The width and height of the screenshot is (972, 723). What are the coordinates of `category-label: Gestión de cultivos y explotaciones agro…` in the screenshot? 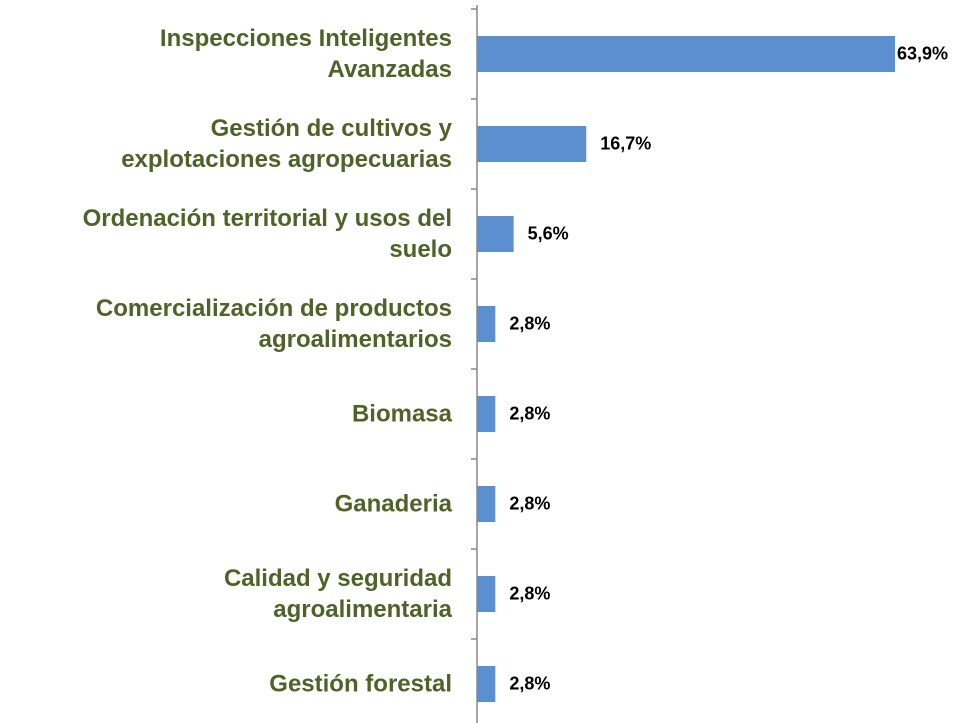 It's located at (286, 144).